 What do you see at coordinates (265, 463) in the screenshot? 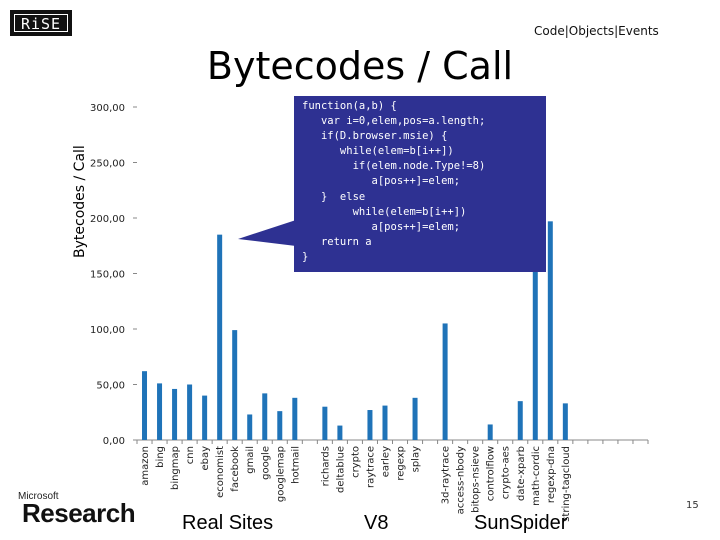
I see `x-tick-label: google` at bounding box center [265, 463].